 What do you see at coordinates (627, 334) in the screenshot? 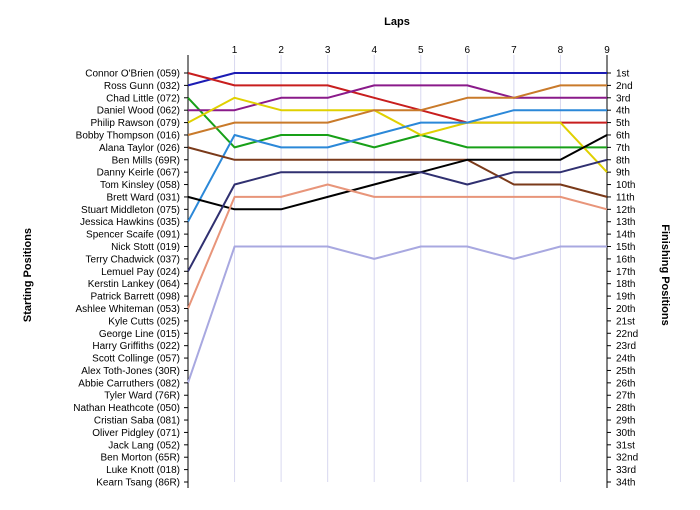
I see `finishing-position-label: 22nd` at bounding box center [627, 334].